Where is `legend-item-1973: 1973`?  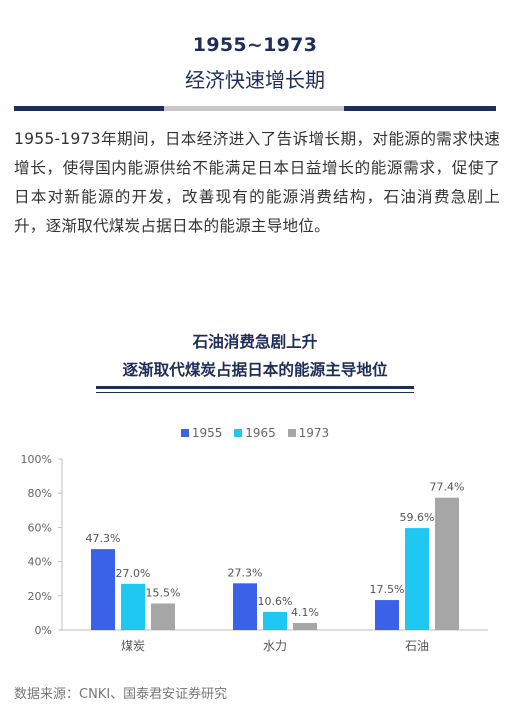
legend-item-1973: 1973 is located at coordinates (308, 433).